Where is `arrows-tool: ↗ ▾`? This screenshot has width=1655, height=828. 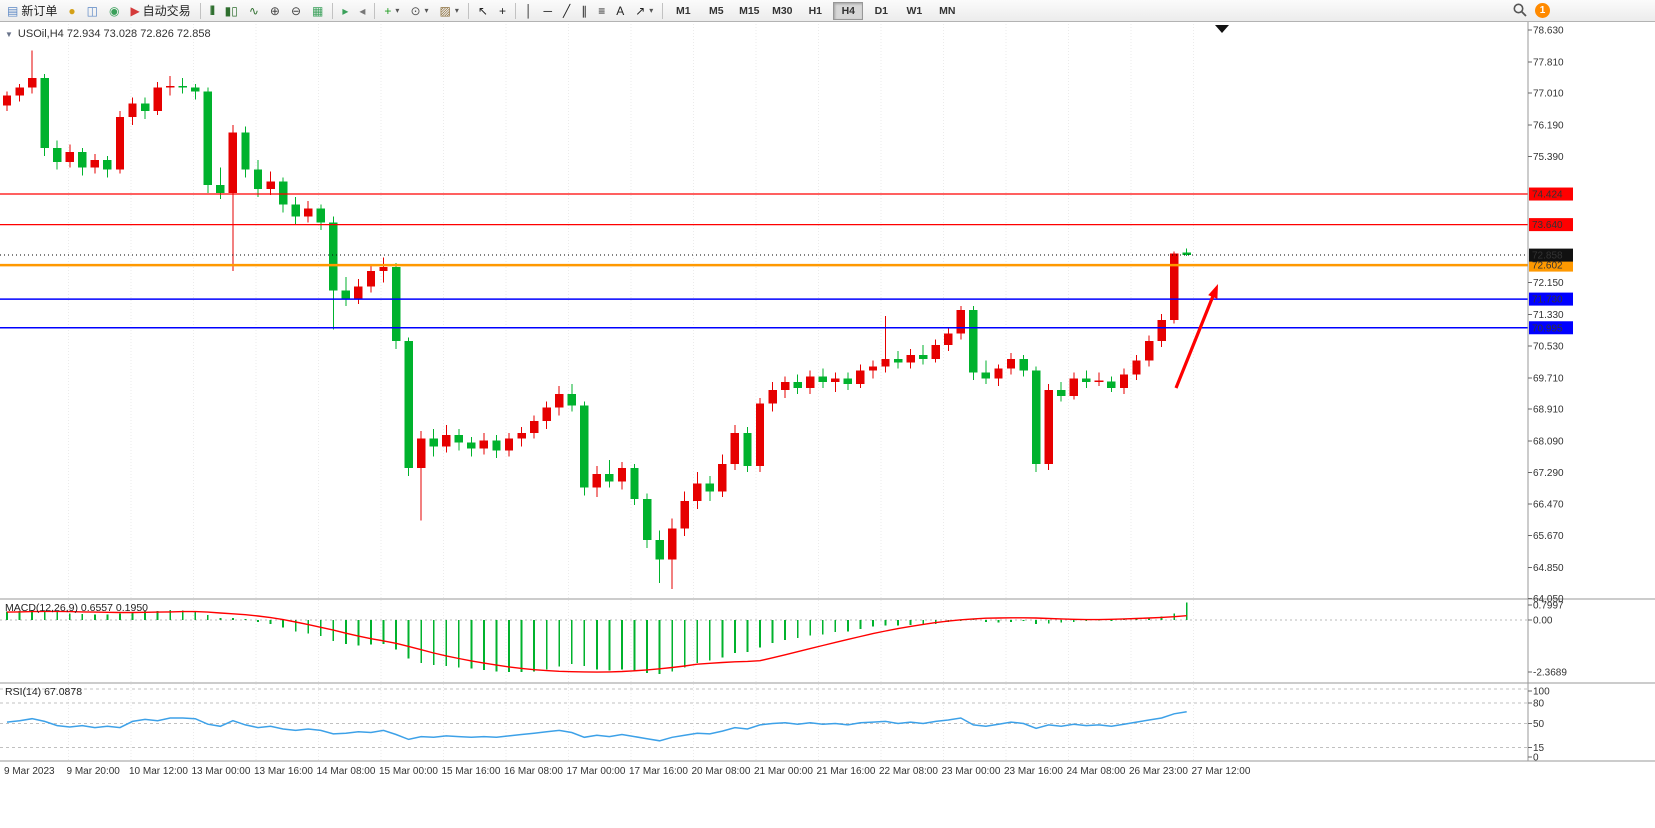
arrows-tool: ↗ ▾ is located at coordinates (644, 11).